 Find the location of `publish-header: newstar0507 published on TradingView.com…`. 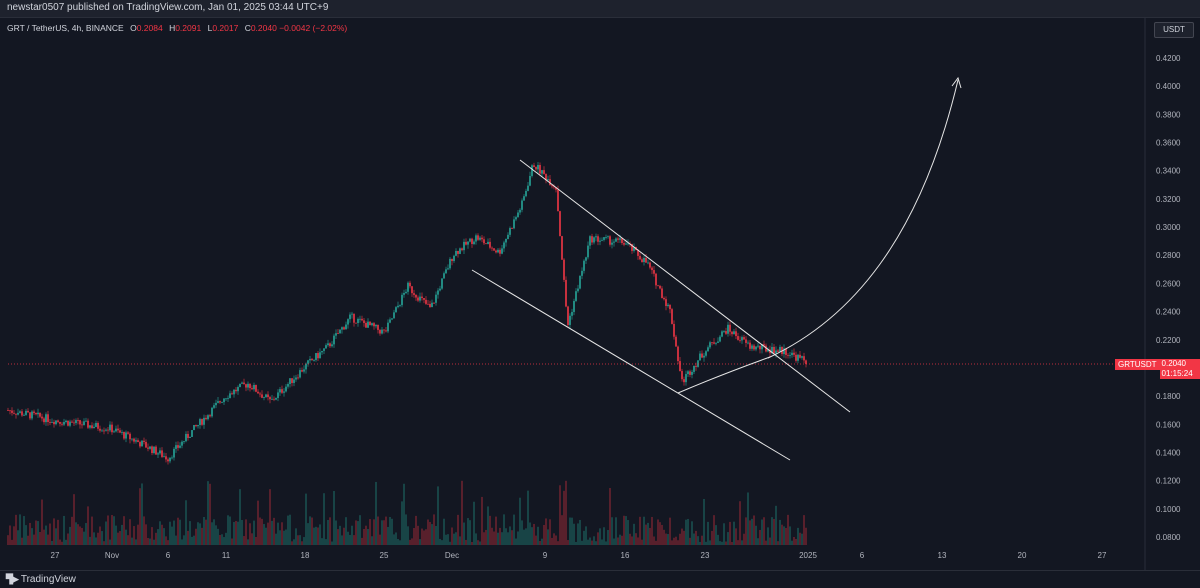

publish-header: newstar0507 published on TradingView.com… is located at coordinates (600, 9).